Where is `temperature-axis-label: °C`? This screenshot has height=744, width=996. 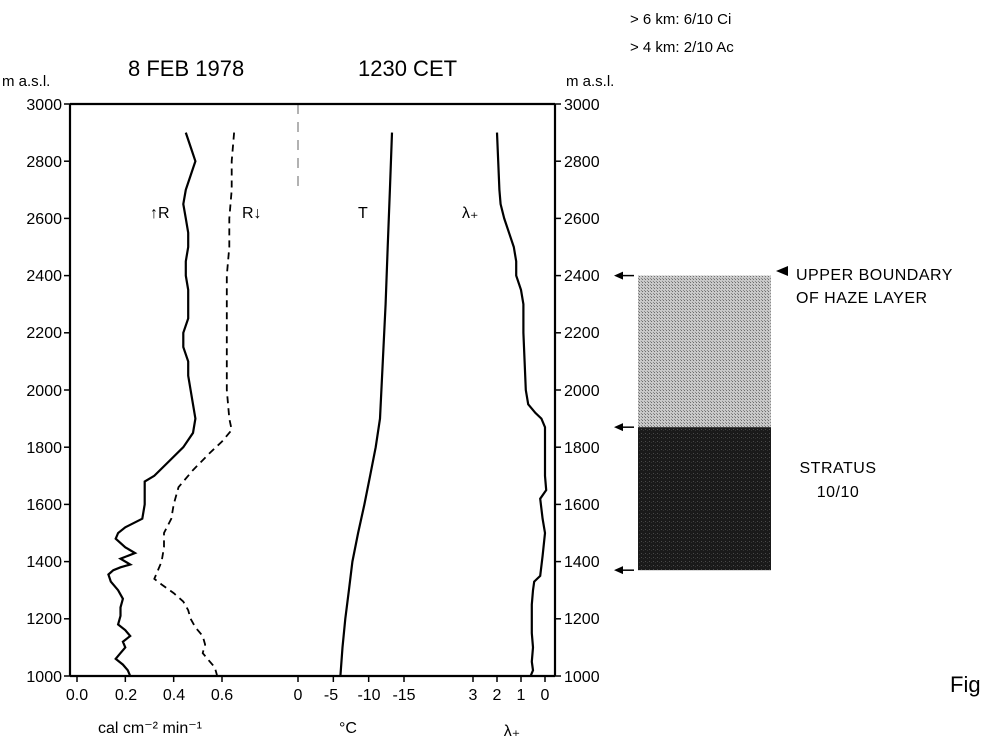
temperature-axis-label: °C is located at coordinates (348, 728).